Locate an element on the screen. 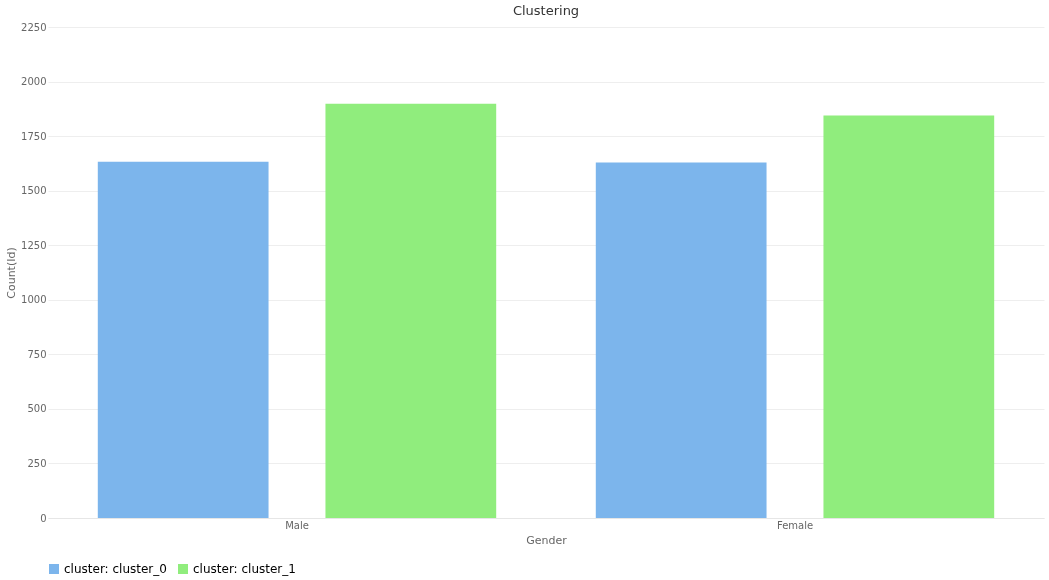 This screenshot has height=580, width=1049. y-tick-label: 1750 is located at coordinates (34, 136).